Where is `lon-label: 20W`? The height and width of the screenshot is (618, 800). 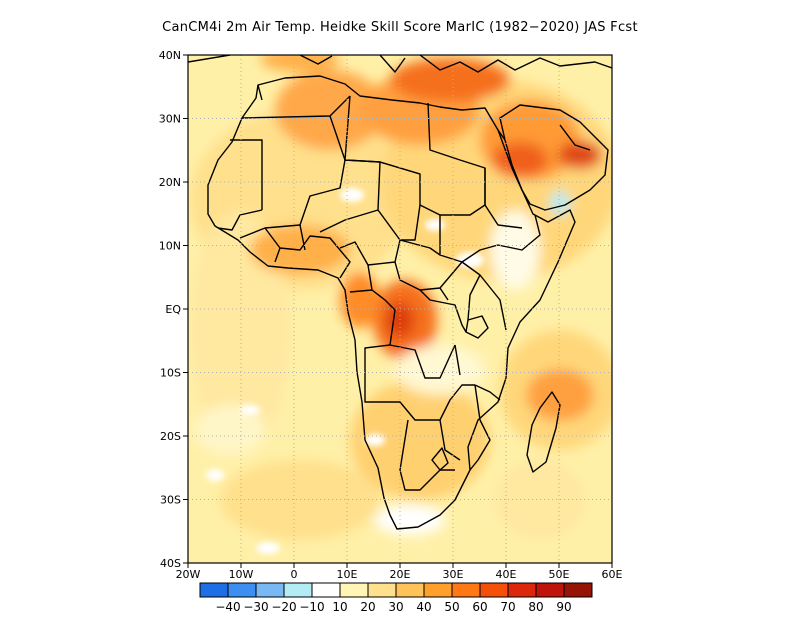 lon-label: 20W is located at coordinates (188, 574).